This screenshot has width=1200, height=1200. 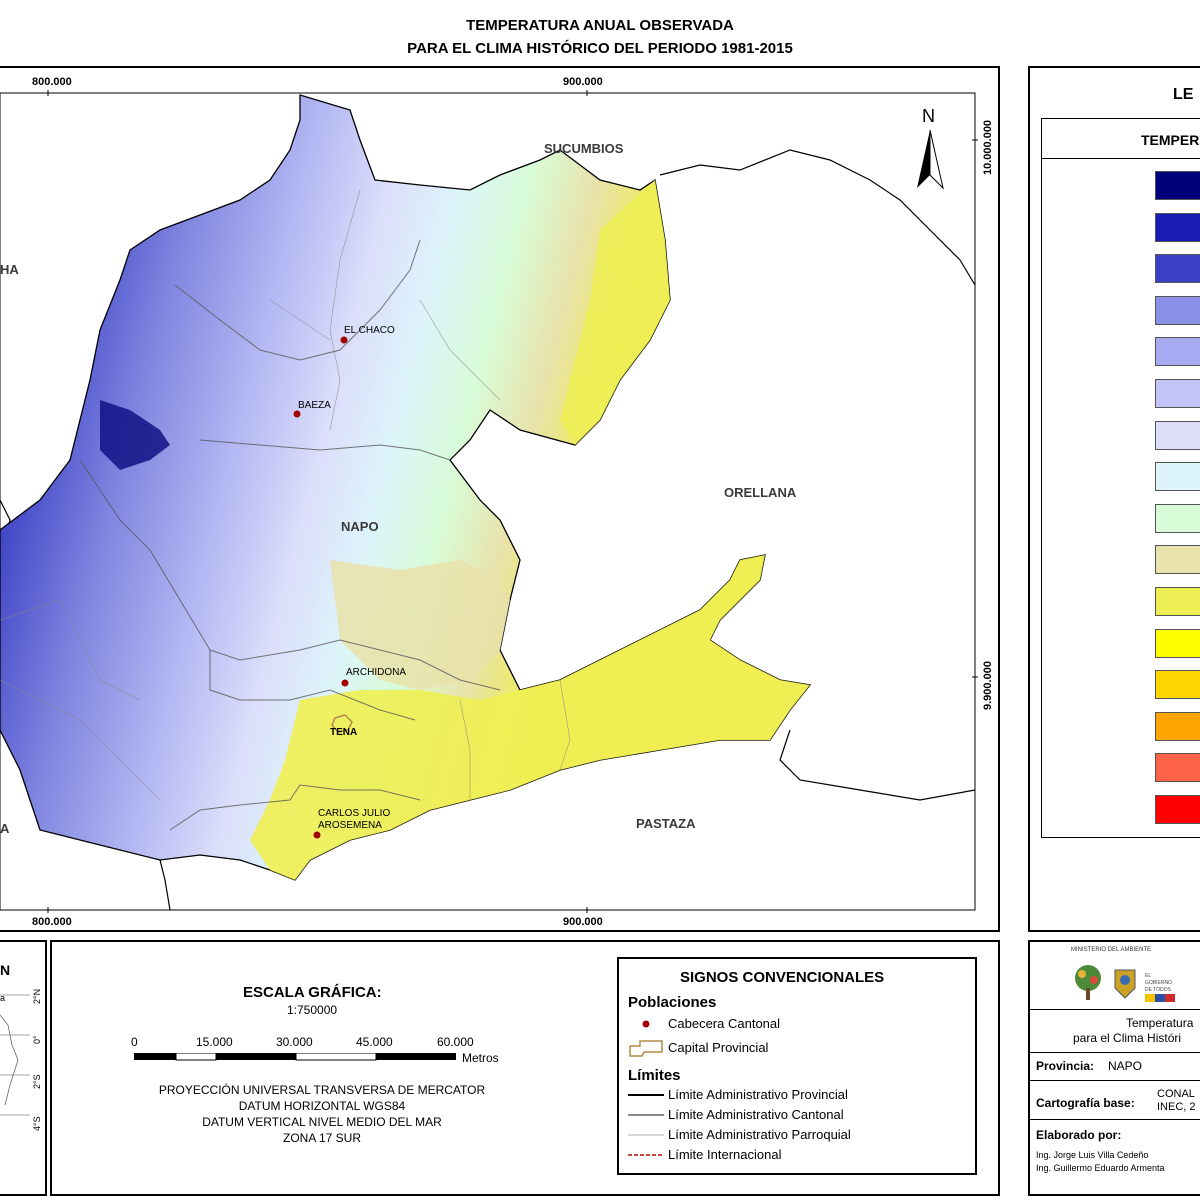 I want to click on credits-map-title-2: para el Clima Históri, so click(x=1127, y=1038).